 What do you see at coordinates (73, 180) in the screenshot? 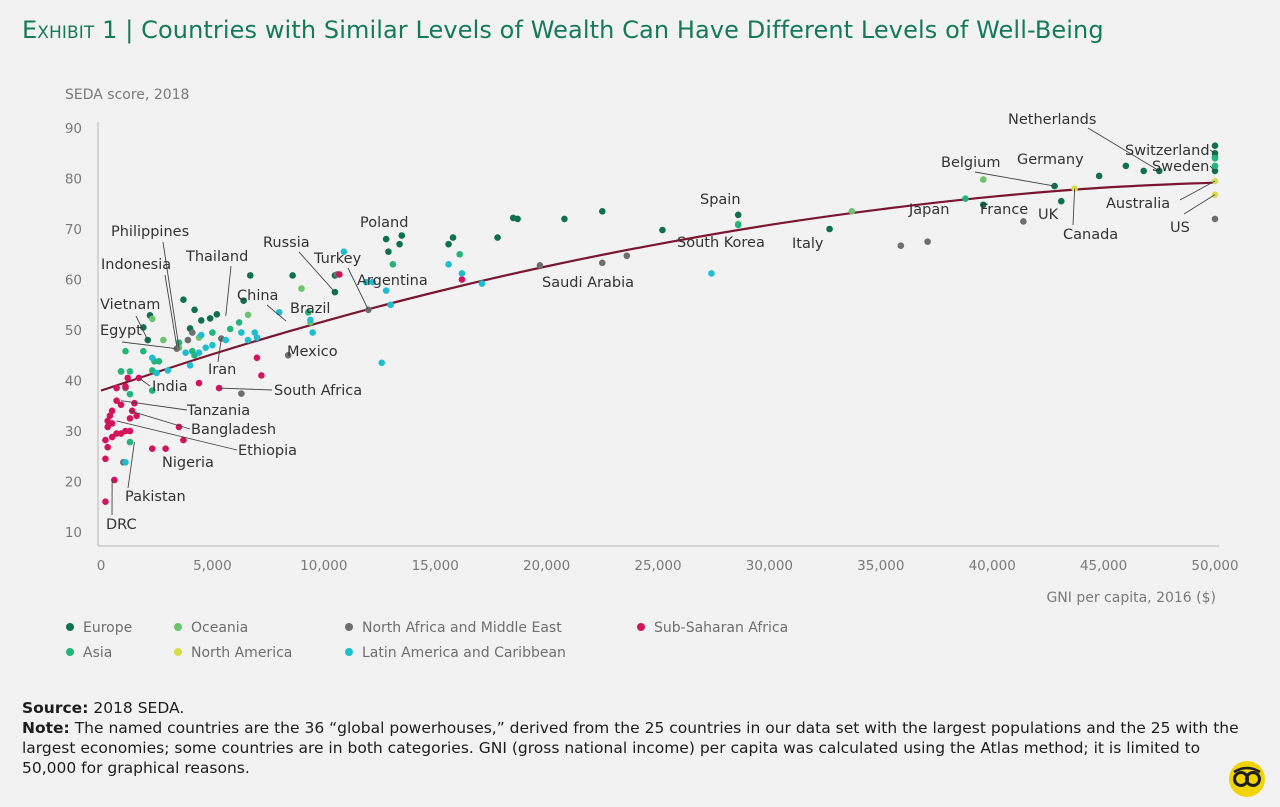
I see `y-tick-label: 80` at bounding box center [73, 180].